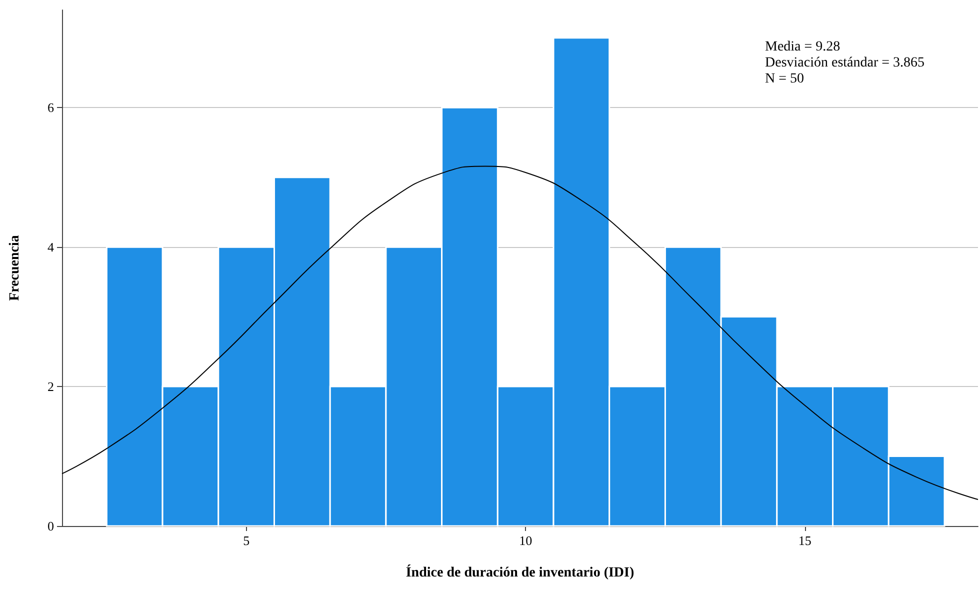 This screenshot has height=590, width=980. I want to click on annotation: Desviación estándar = 3.865, so click(845, 63).